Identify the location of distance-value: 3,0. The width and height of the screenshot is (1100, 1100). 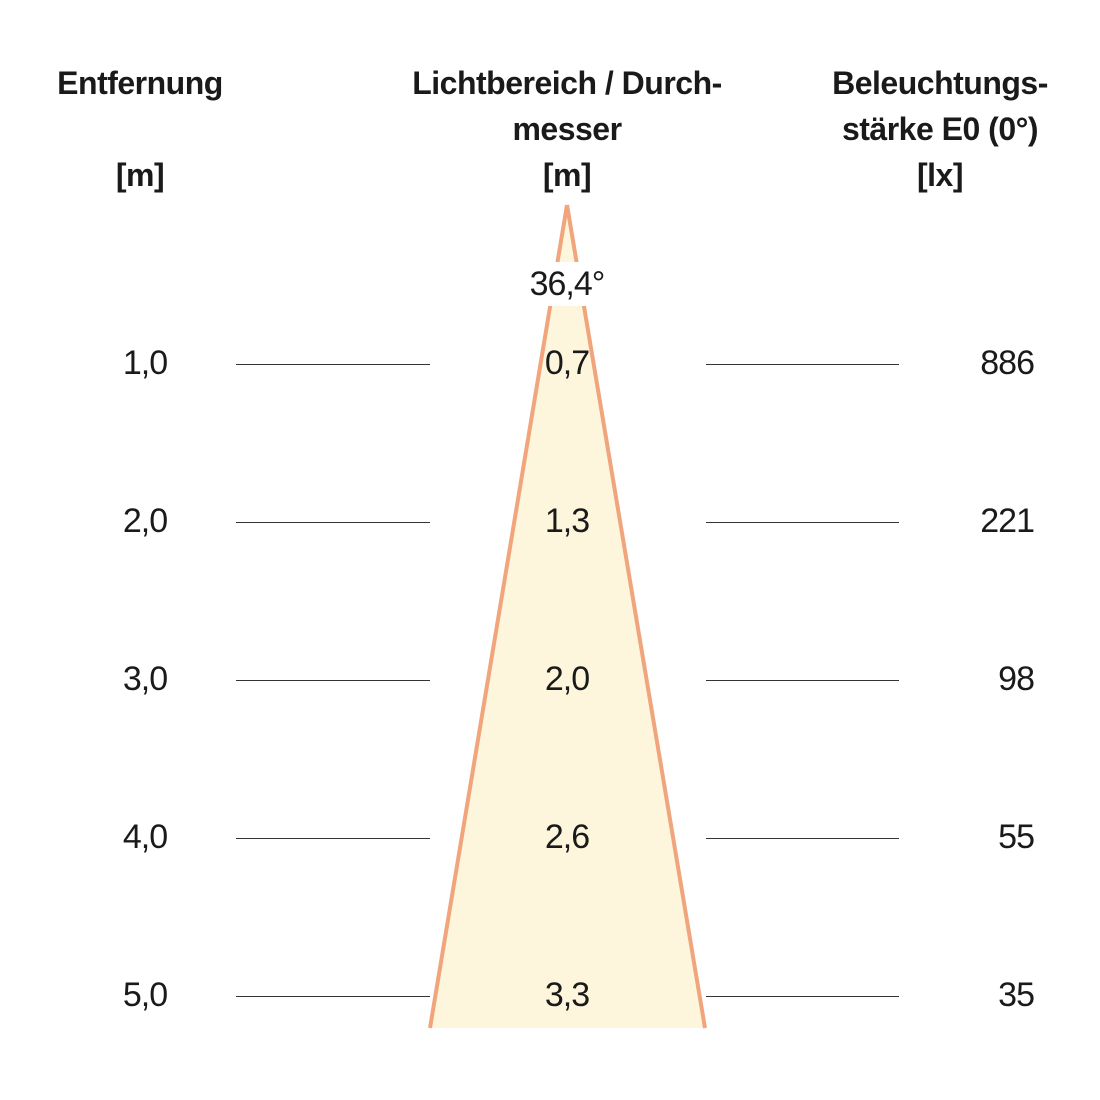
(145, 679).